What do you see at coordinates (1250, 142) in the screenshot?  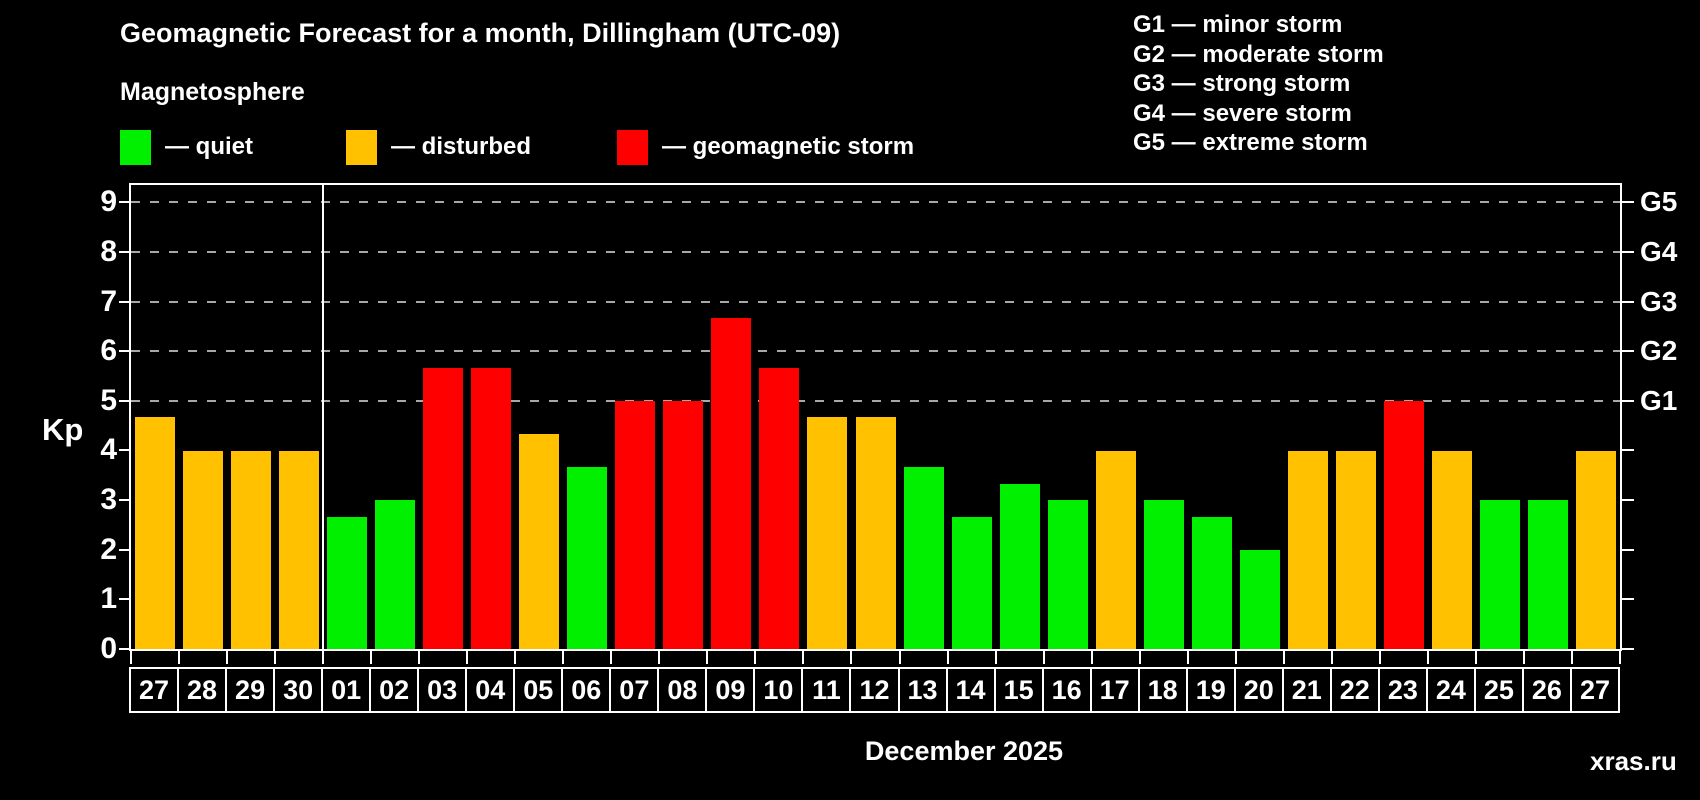 I see `g-legend-line-g5: G5 — extreme storm` at bounding box center [1250, 142].